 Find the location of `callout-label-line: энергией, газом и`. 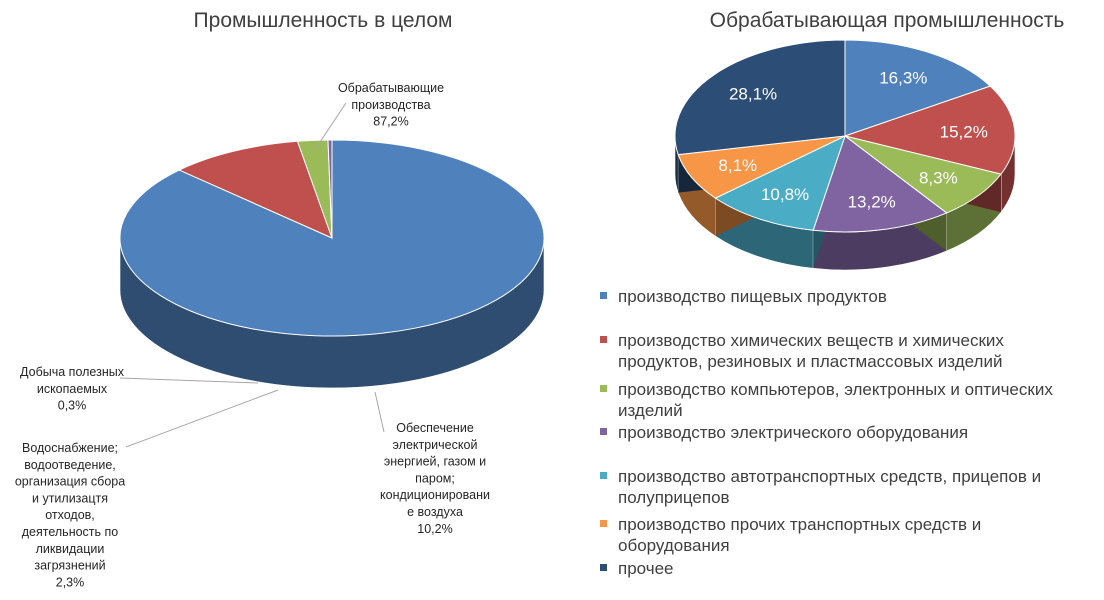

callout-label-line: энергией, газом и is located at coordinates (435, 462).